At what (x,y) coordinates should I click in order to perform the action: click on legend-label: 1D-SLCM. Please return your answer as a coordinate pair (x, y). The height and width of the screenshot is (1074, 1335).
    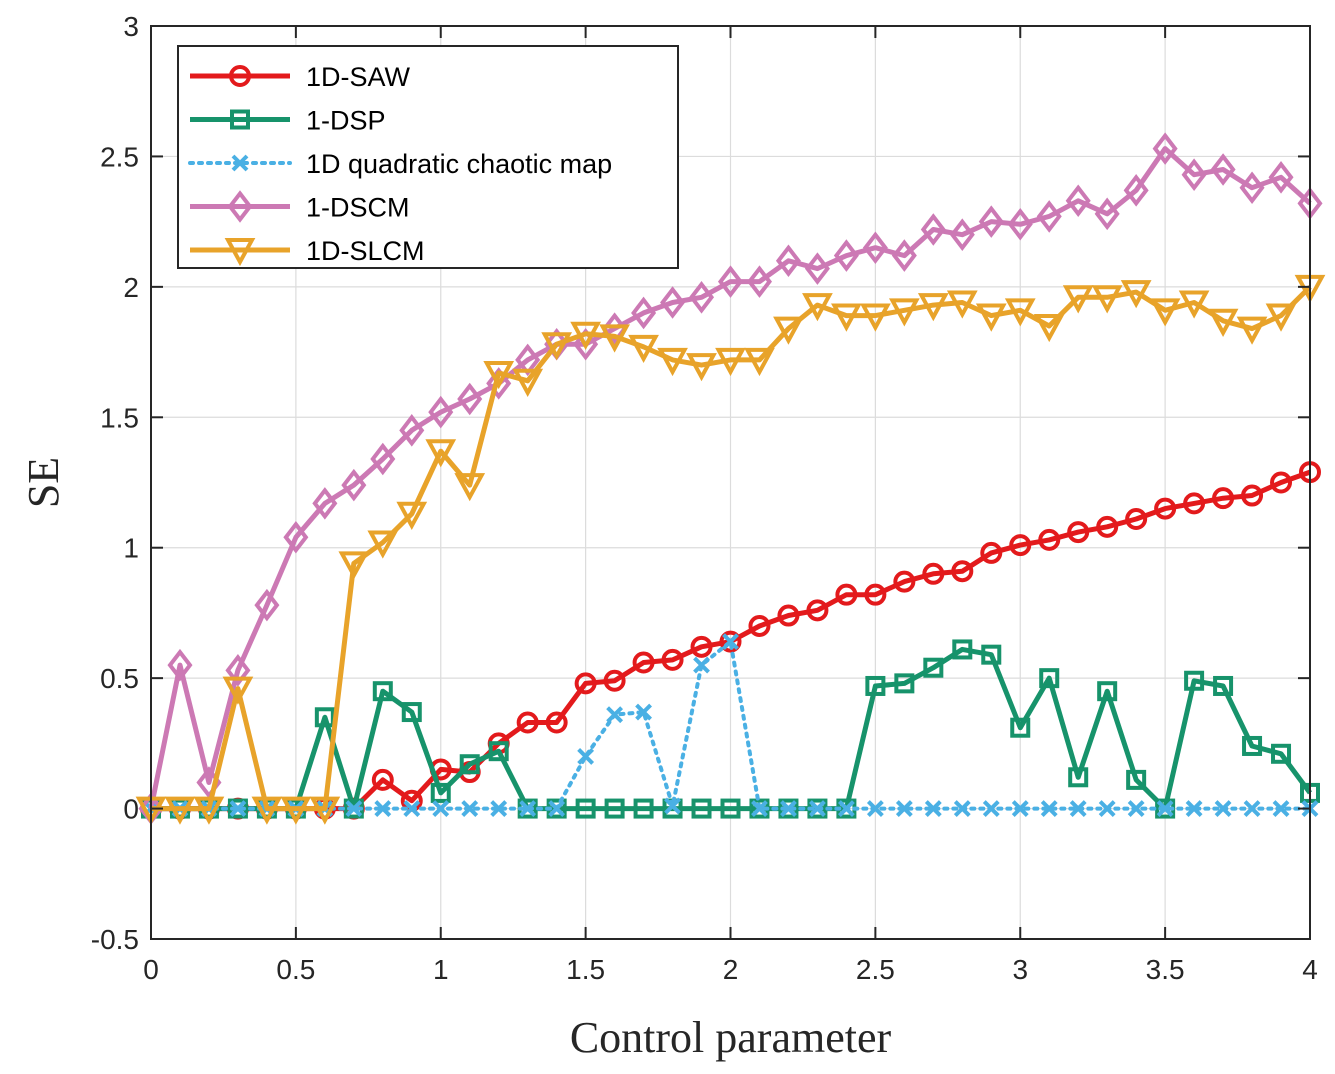
    Looking at the image, I should click on (365, 251).